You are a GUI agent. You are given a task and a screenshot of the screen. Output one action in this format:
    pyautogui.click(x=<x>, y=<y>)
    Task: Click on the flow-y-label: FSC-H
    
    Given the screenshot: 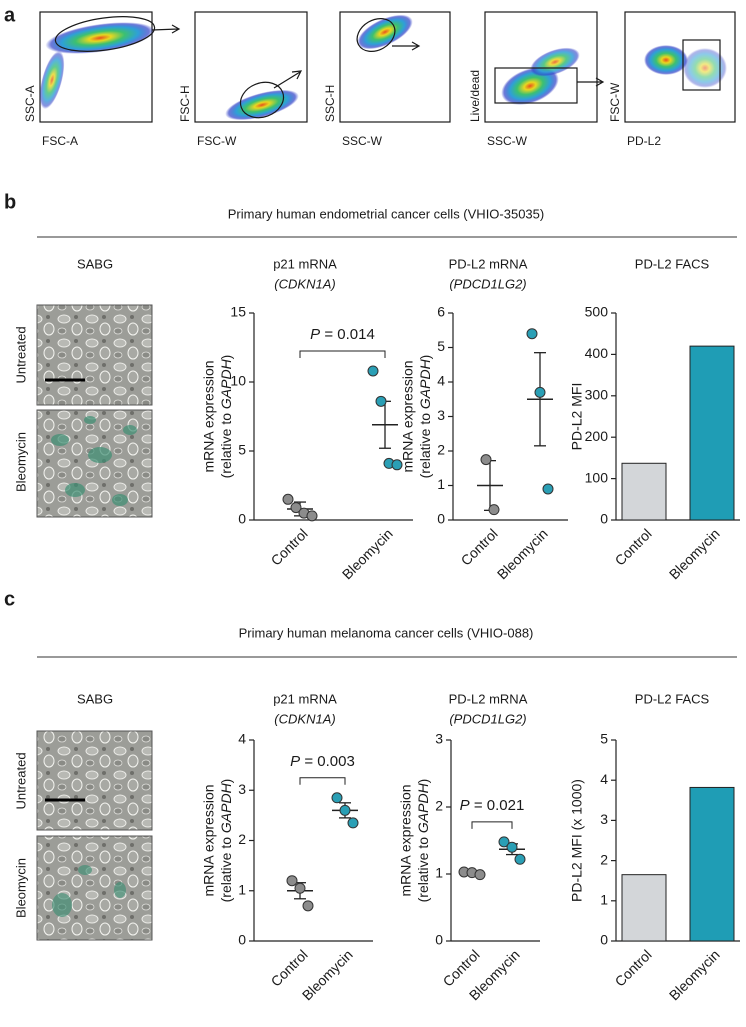 What is the action you would take?
    pyautogui.click(x=185, y=103)
    